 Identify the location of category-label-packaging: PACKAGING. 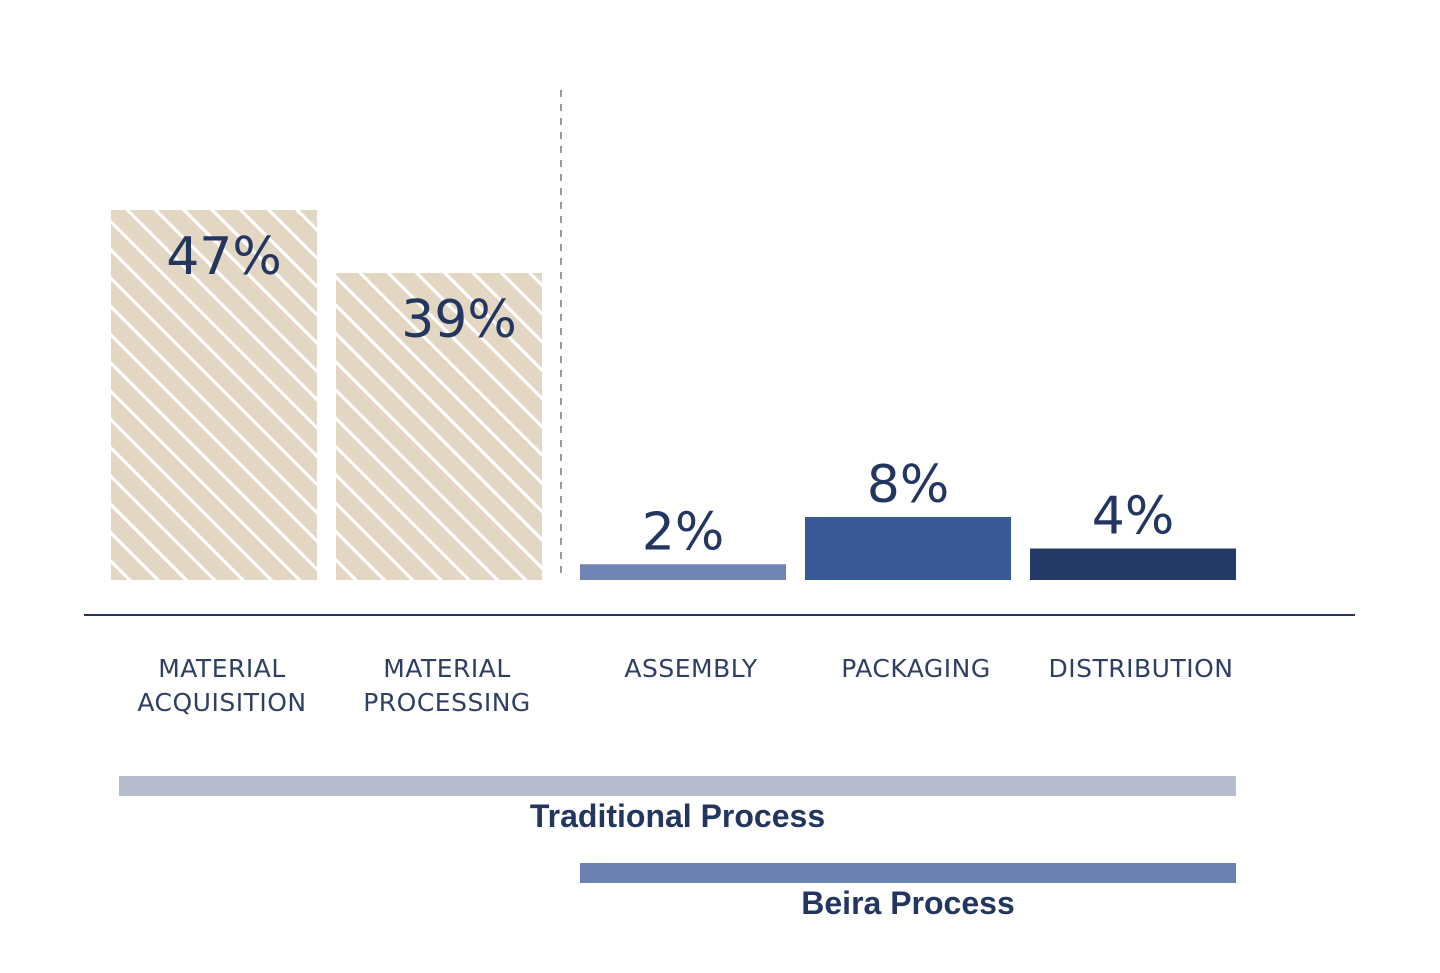
(916, 668).